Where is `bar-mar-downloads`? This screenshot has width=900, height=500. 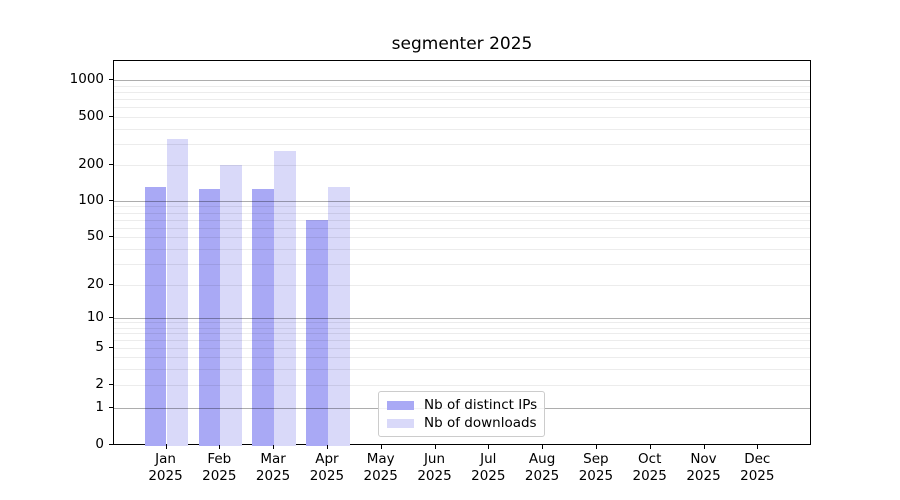 bar-mar-downloads is located at coordinates (285, 298).